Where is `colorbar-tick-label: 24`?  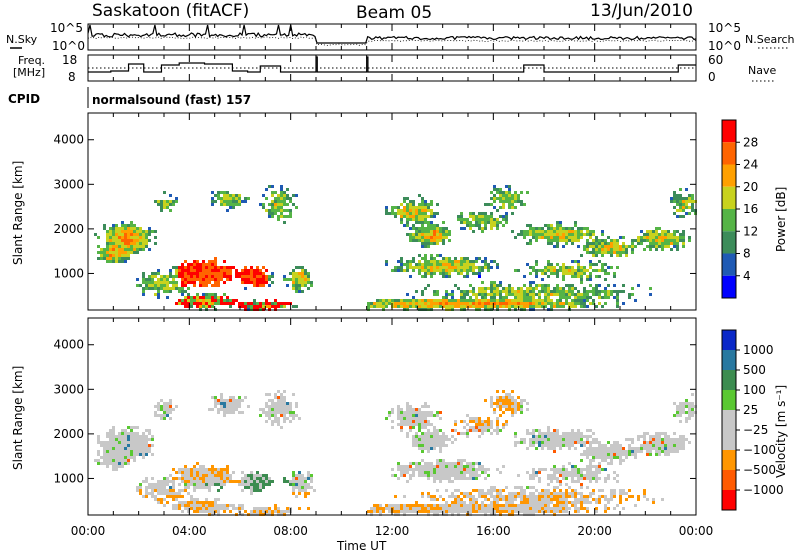
colorbar-tick-label: 24 is located at coordinates (750, 165).